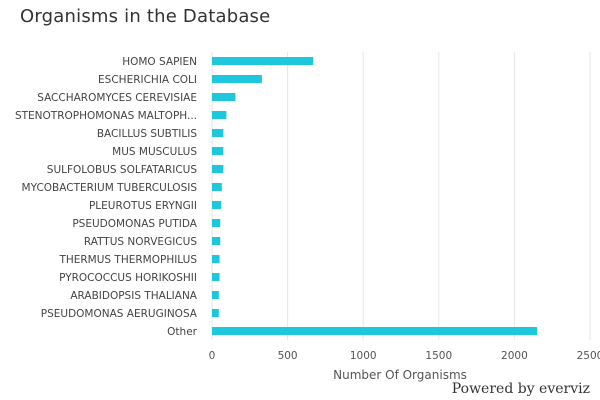 The image size is (600, 400). I want to click on category-label: ARABIDOPSIS THALIANA, so click(133, 296).